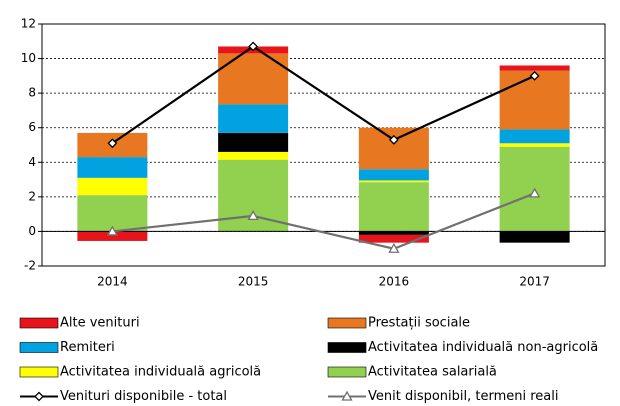 The height and width of the screenshot is (406, 620). What do you see at coordinates (30, 266) in the screenshot?
I see `y-tick-label: -2` at bounding box center [30, 266].